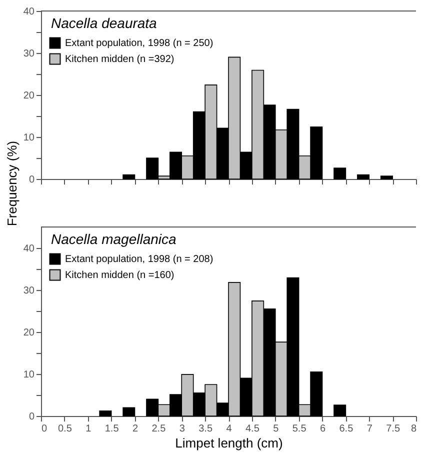 Image resolution: width=436 pixels, height=468 pixels. What do you see at coordinates (114, 239) in the screenshot?
I see `chart-title: Nacella magellanica` at bounding box center [114, 239].